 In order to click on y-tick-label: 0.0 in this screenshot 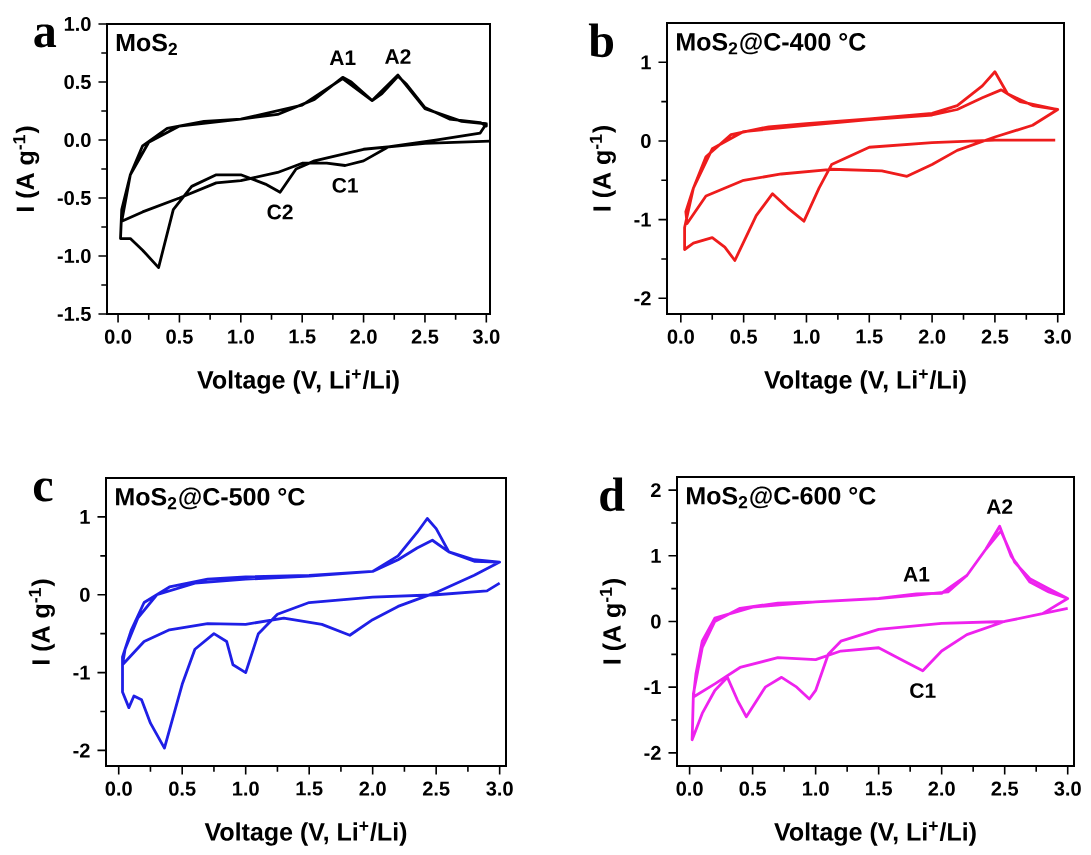, I will do `click(77, 140)`.